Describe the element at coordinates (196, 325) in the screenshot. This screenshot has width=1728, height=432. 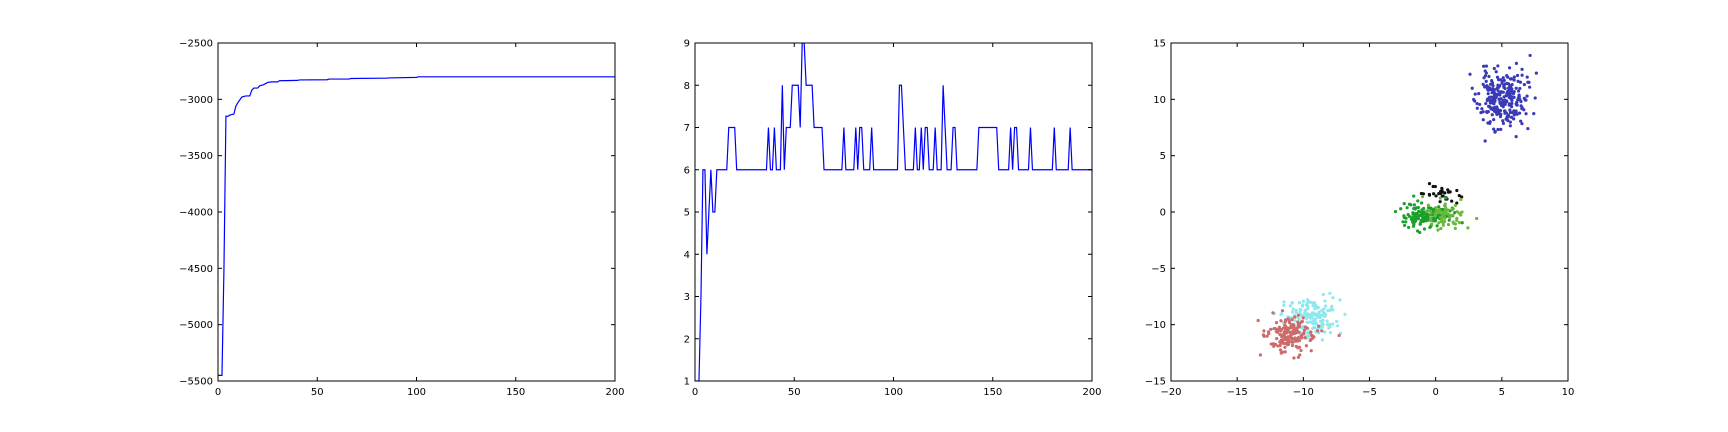
I see `y-tick-label: −5000` at that location.